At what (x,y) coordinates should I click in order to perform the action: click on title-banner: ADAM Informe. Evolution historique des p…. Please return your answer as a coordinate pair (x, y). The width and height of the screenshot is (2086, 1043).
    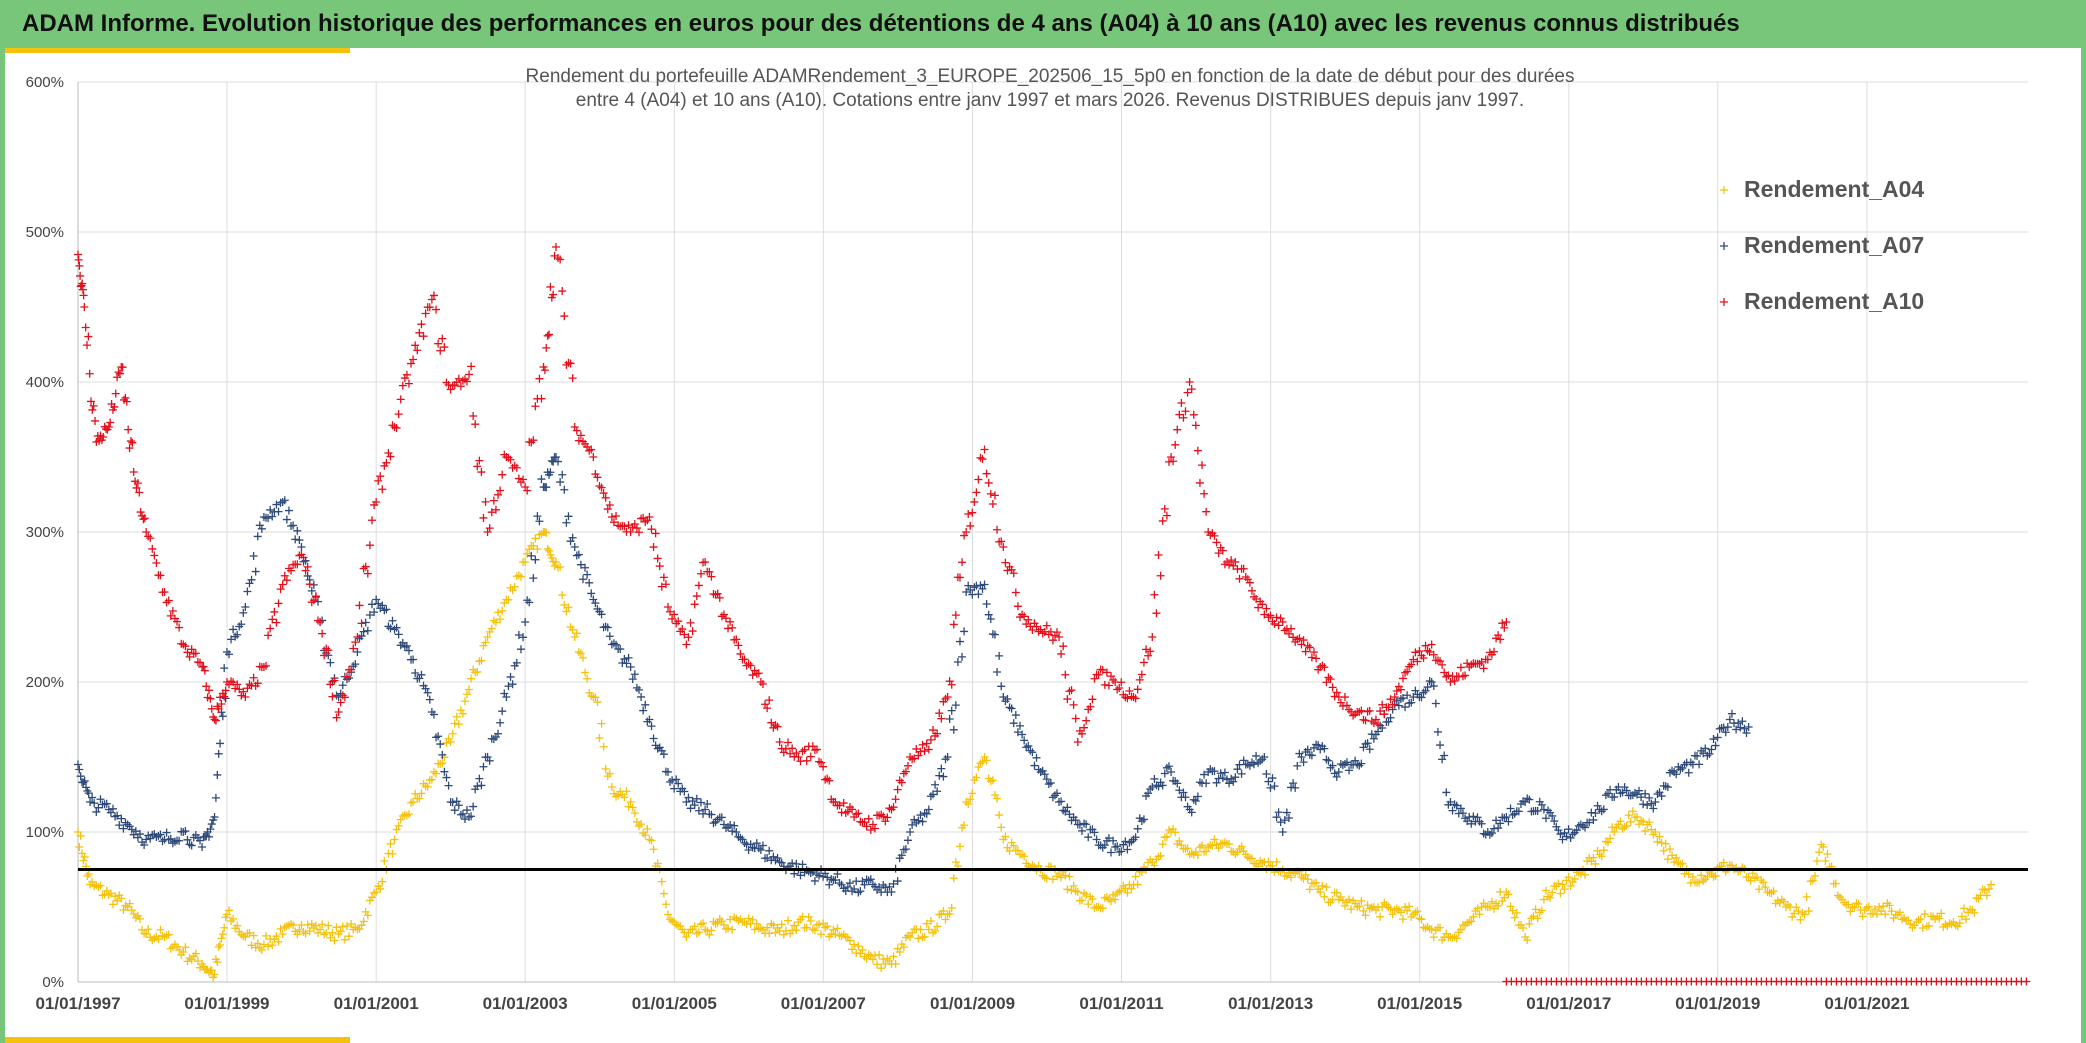
    Looking at the image, I should click on (1043, 24).